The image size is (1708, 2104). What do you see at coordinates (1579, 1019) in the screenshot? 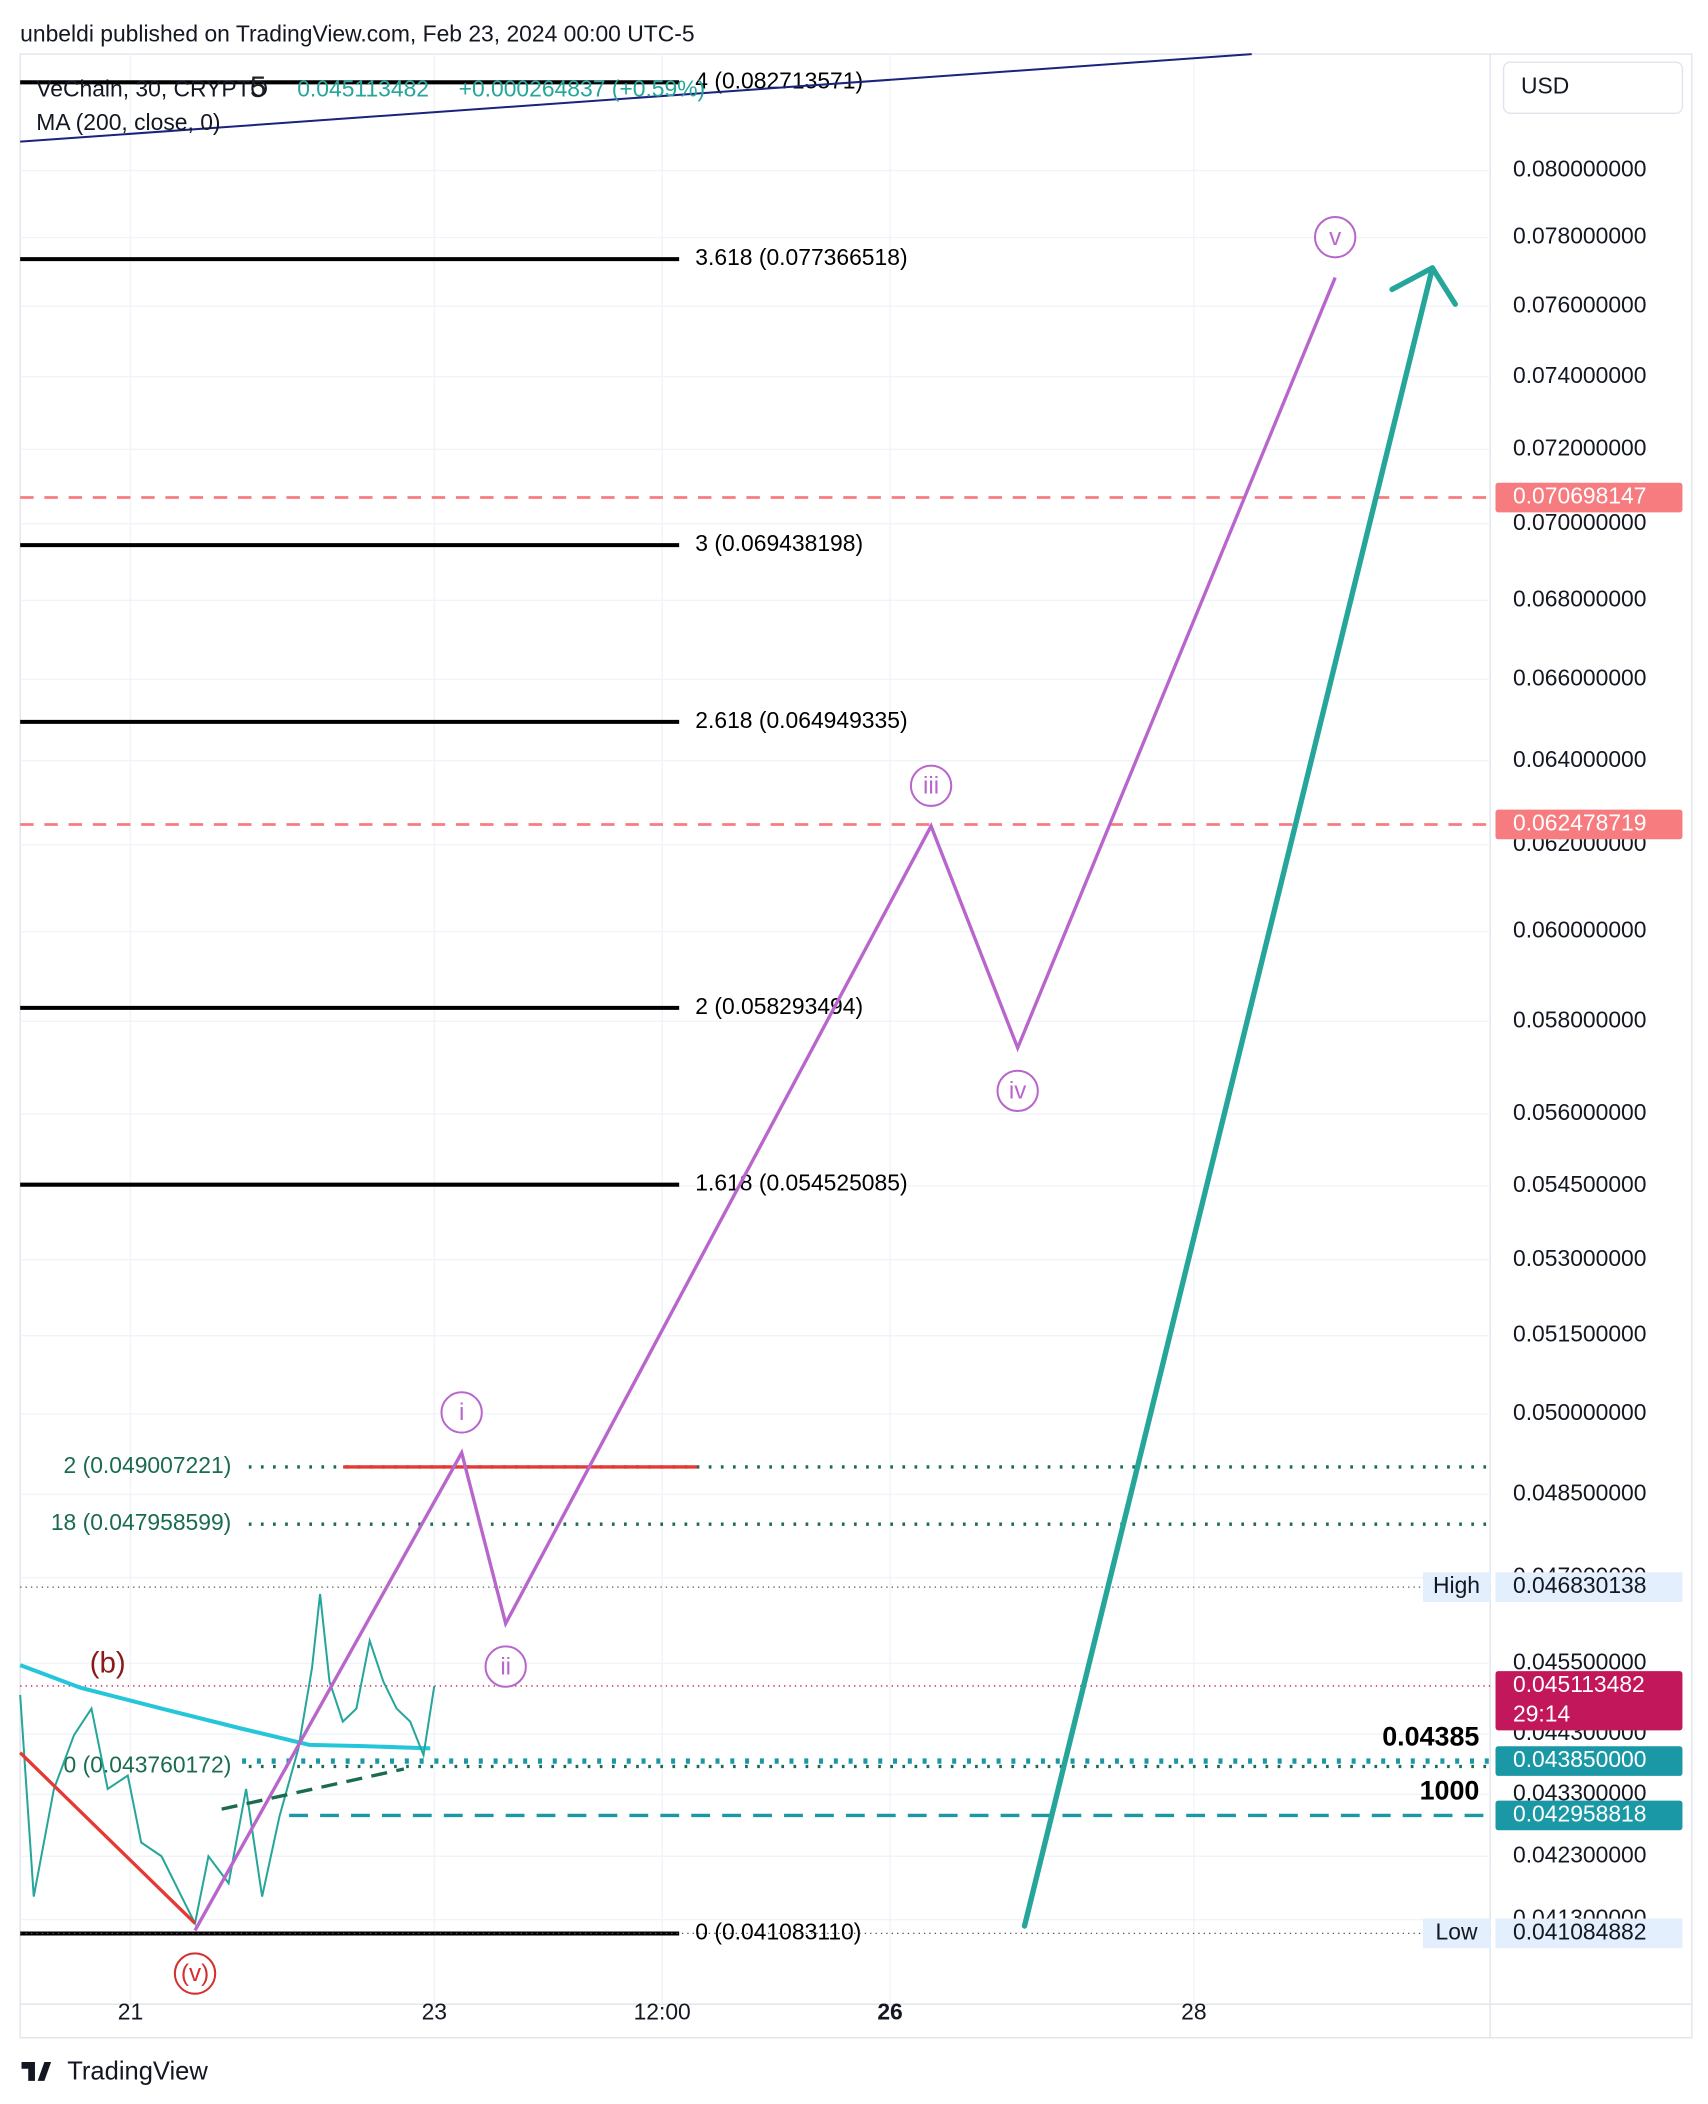
I see `y-tick-label: 0.058000000` at bounding box center [1579, 1019].